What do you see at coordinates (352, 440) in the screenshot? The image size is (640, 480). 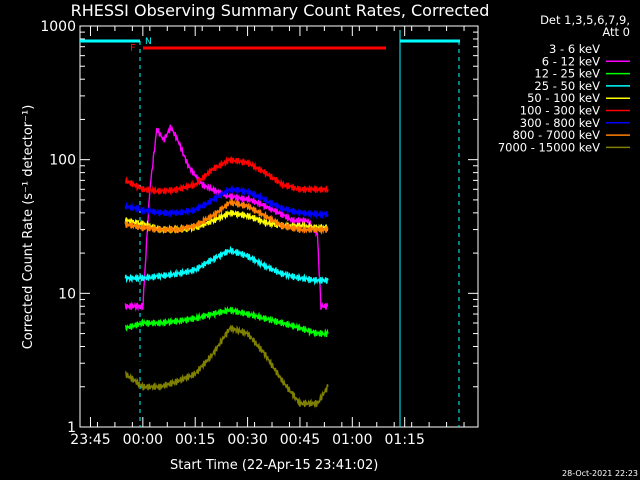 I see `x-tick-label: 01:00` at bounding box center [352, 440].